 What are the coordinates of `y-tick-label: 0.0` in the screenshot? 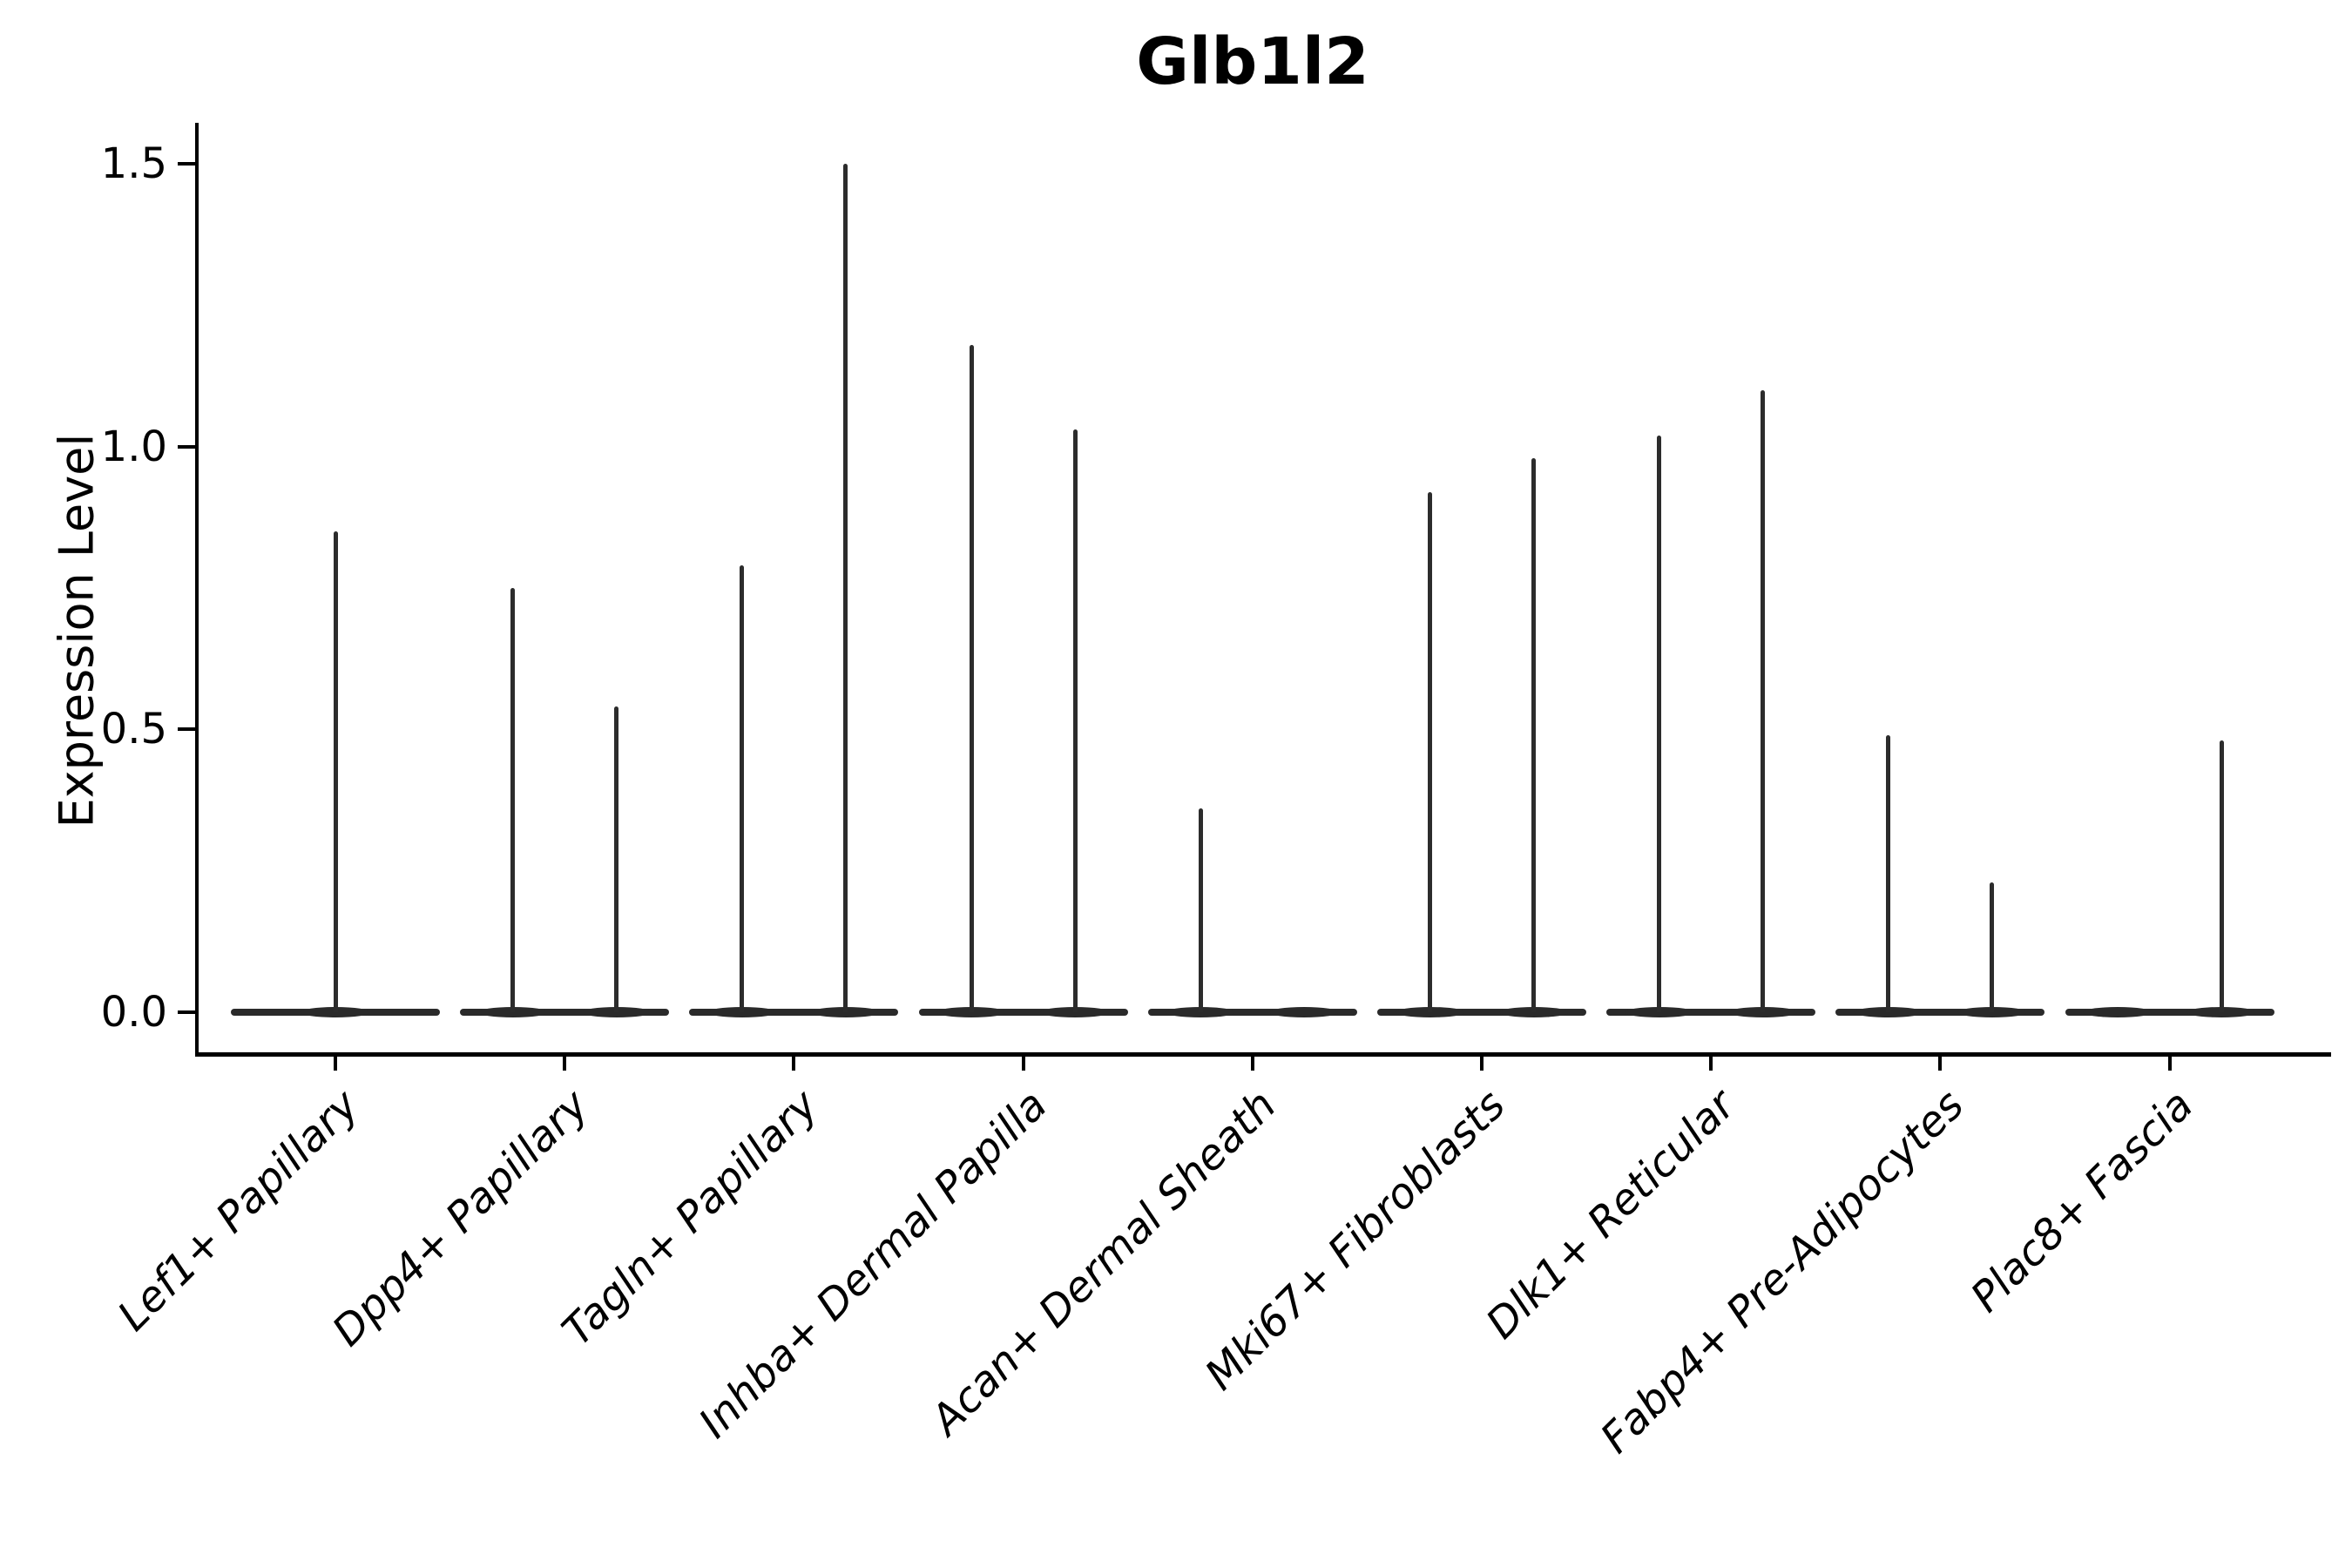 It's located at (134, 1013).